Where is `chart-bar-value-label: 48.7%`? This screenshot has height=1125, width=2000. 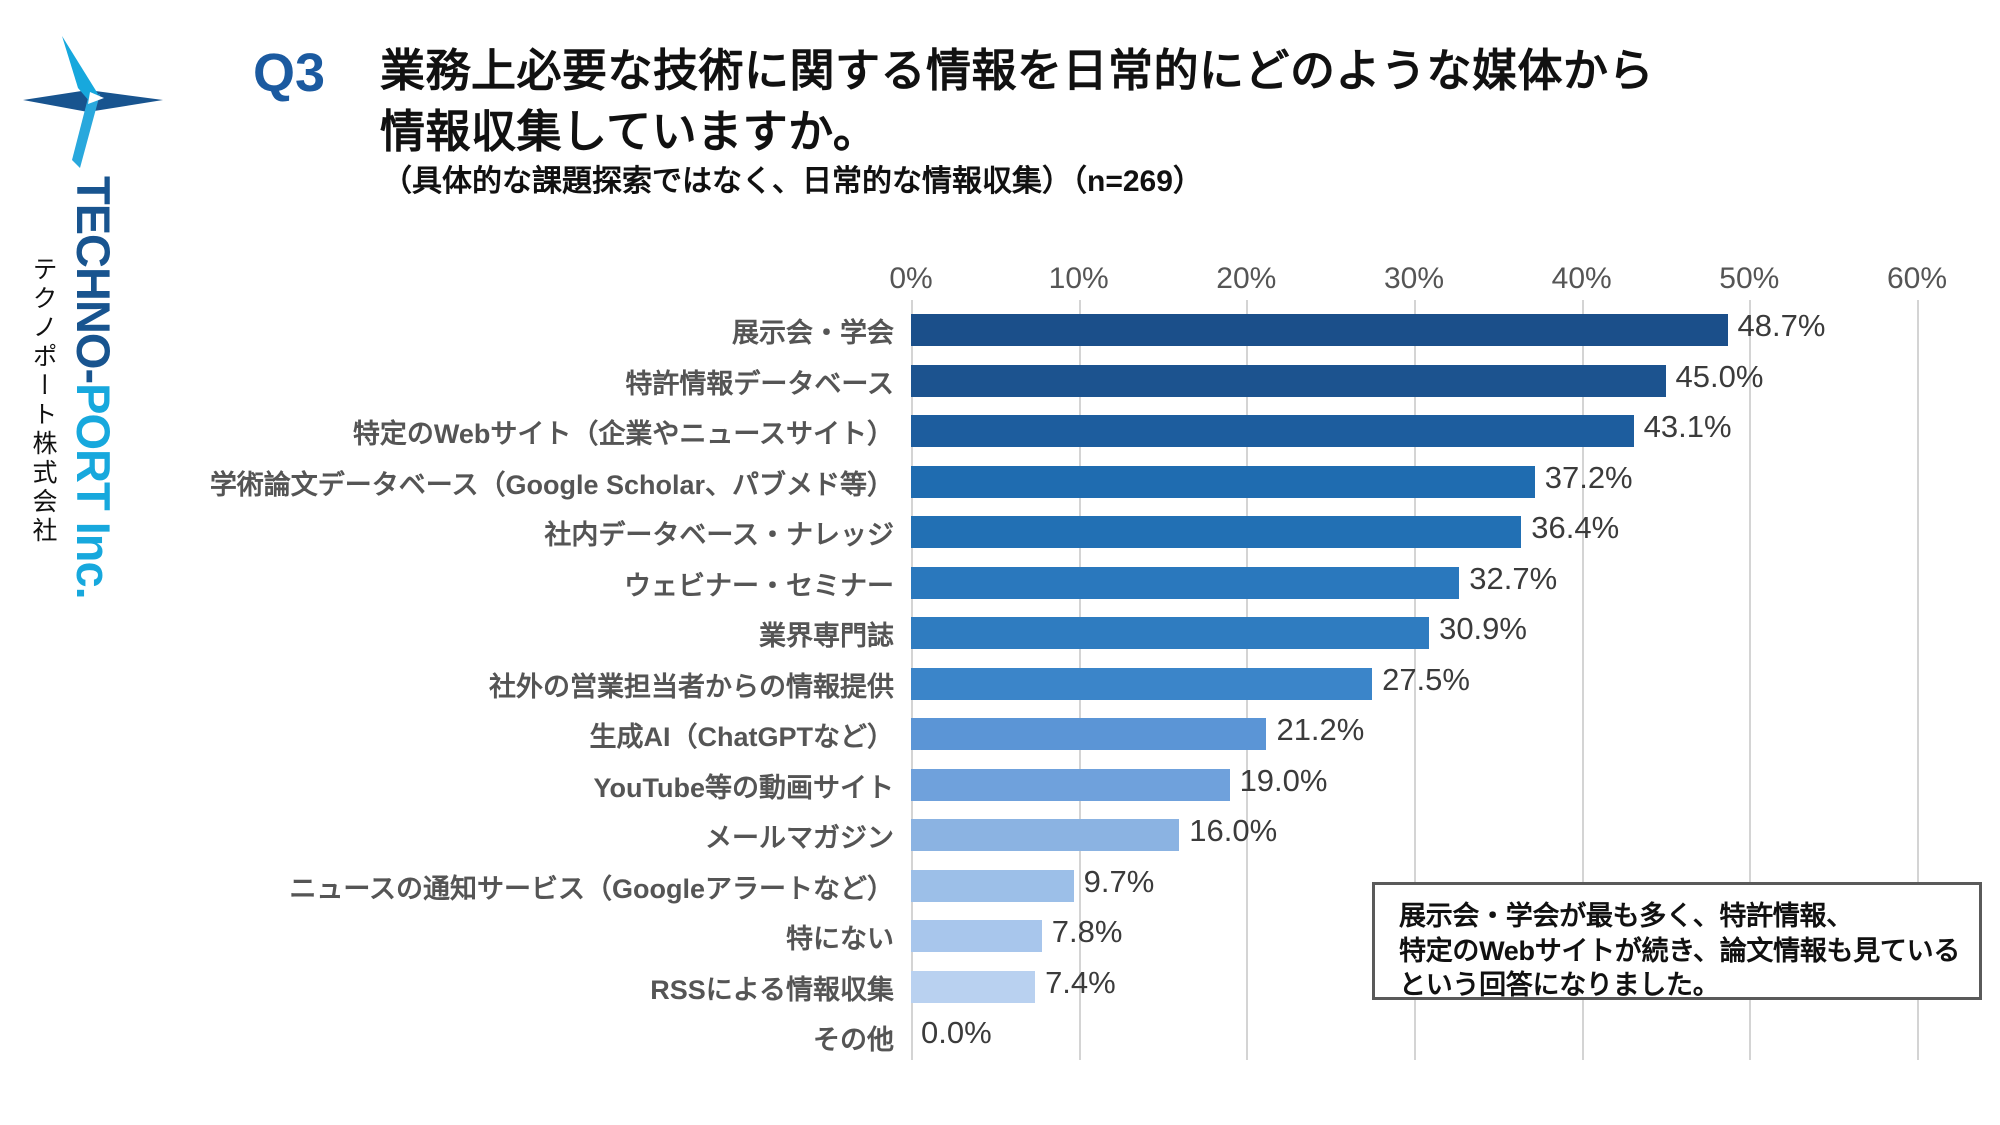
chart-bar-value-label: 48.7% is located at coordinates (1781, 325).